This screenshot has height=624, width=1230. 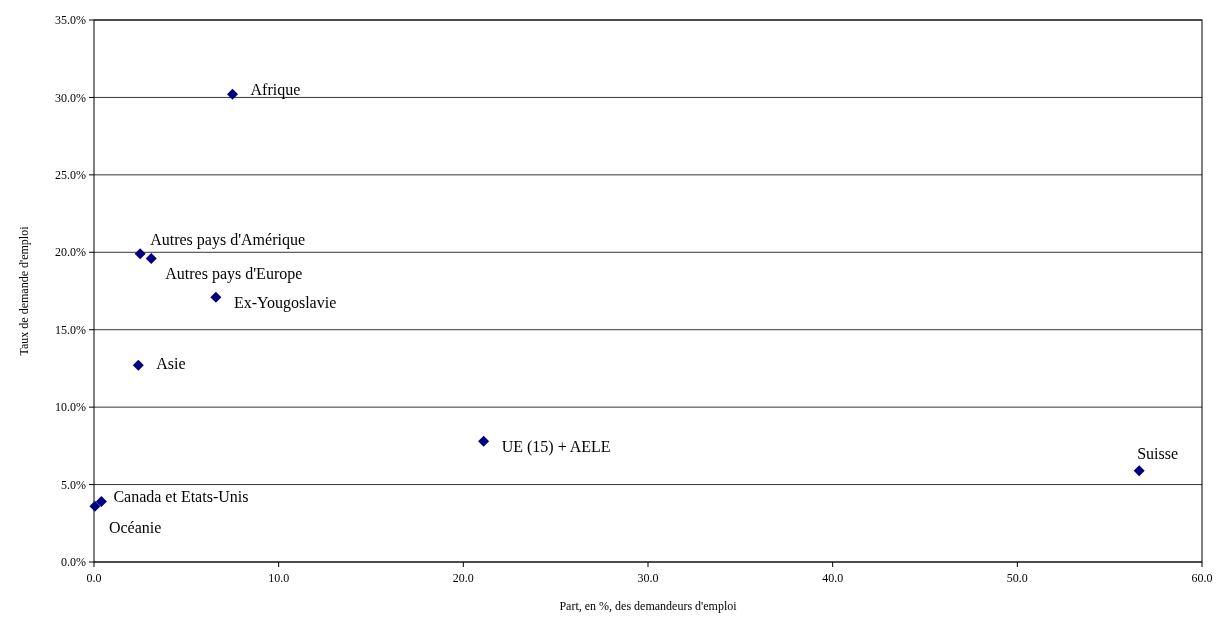 What do you see at coordinates (648, 578) in the screenshot?
I see `x-tick-label: 30.0` at bounding box center [648, 578].